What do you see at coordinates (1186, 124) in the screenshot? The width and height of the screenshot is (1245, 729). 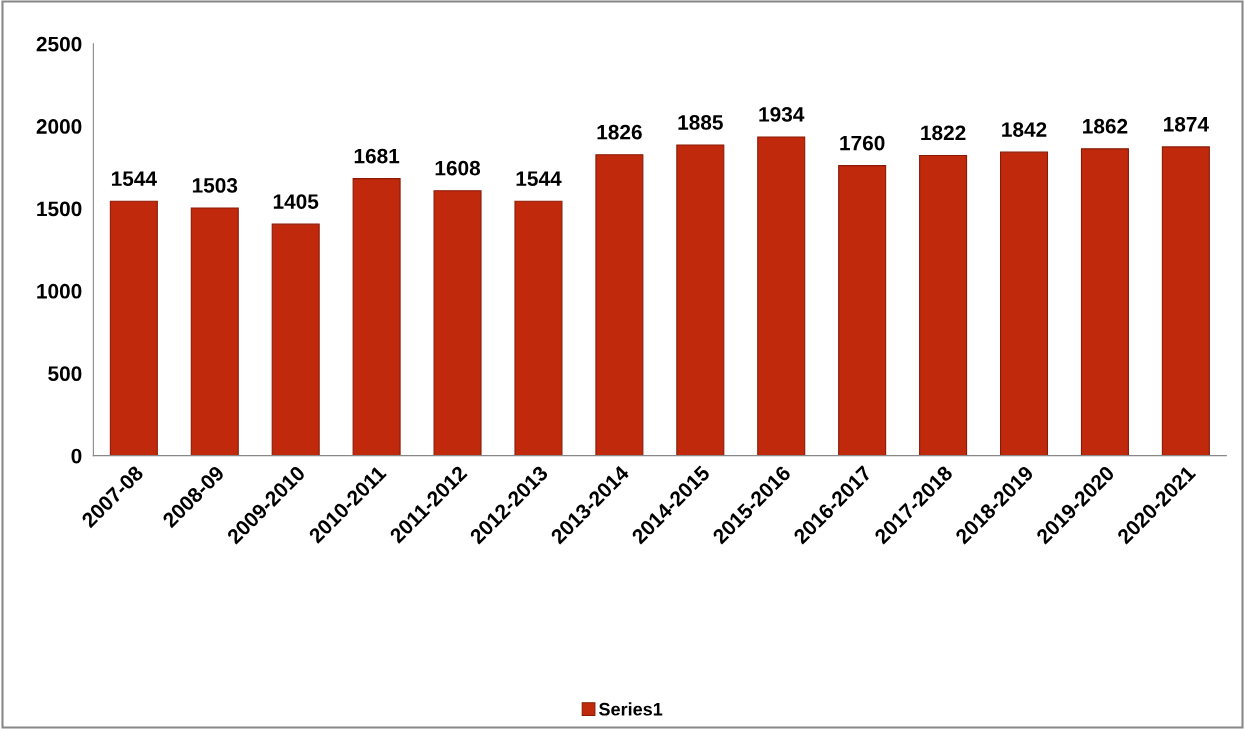 I see `data-label: 1874` at bounding box center [1186, 124].